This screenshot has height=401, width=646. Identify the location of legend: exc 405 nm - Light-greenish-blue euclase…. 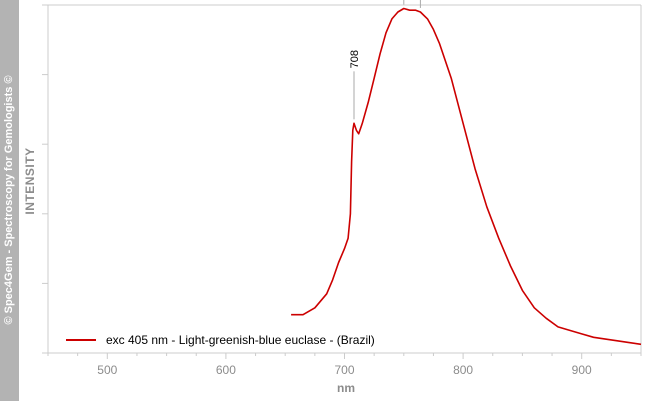
(220, 340).